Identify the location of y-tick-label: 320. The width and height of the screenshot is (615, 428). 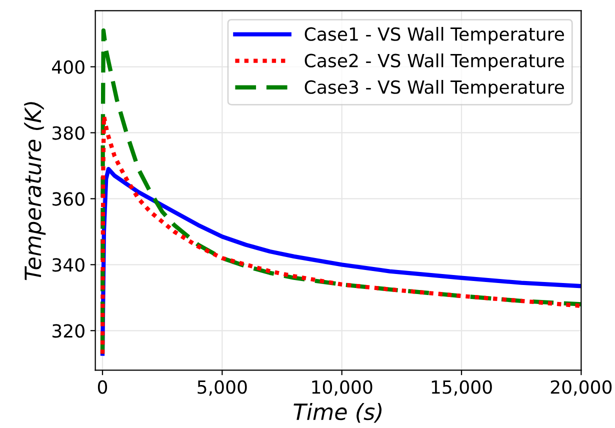
(68, 331).